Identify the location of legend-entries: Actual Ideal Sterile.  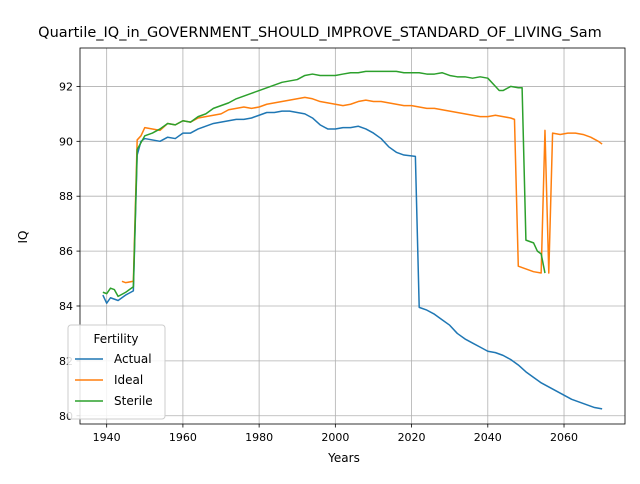
(114, 380).